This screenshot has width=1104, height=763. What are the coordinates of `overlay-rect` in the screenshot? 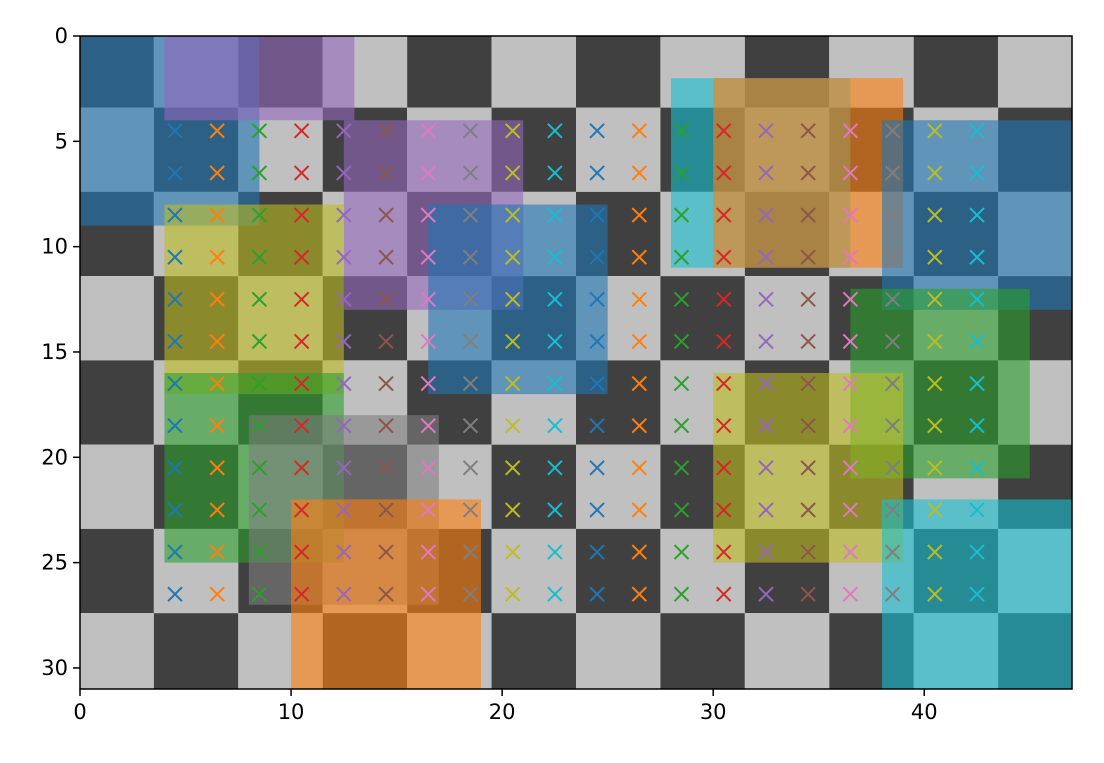 It's located at (518, 299).